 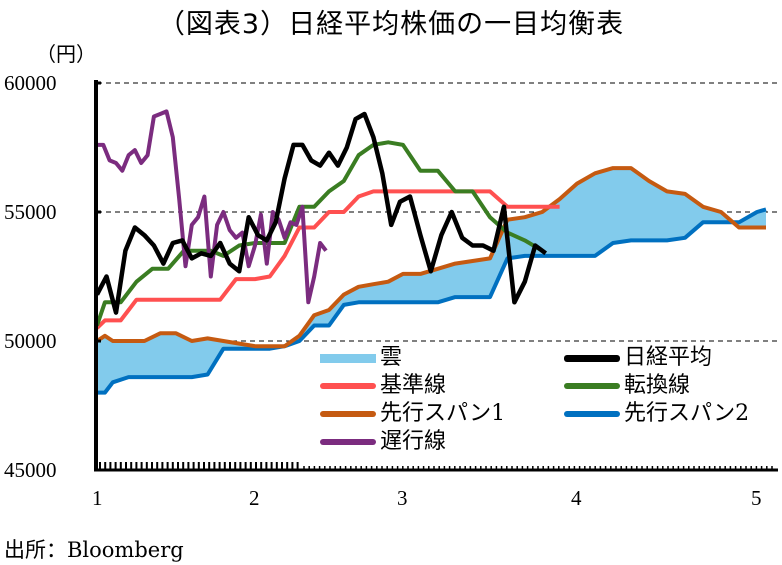 What do you see at coordinates (30, 212) in the screenshot?
I see `y-tick-55000: 55000` at bounding box center [30, 212].